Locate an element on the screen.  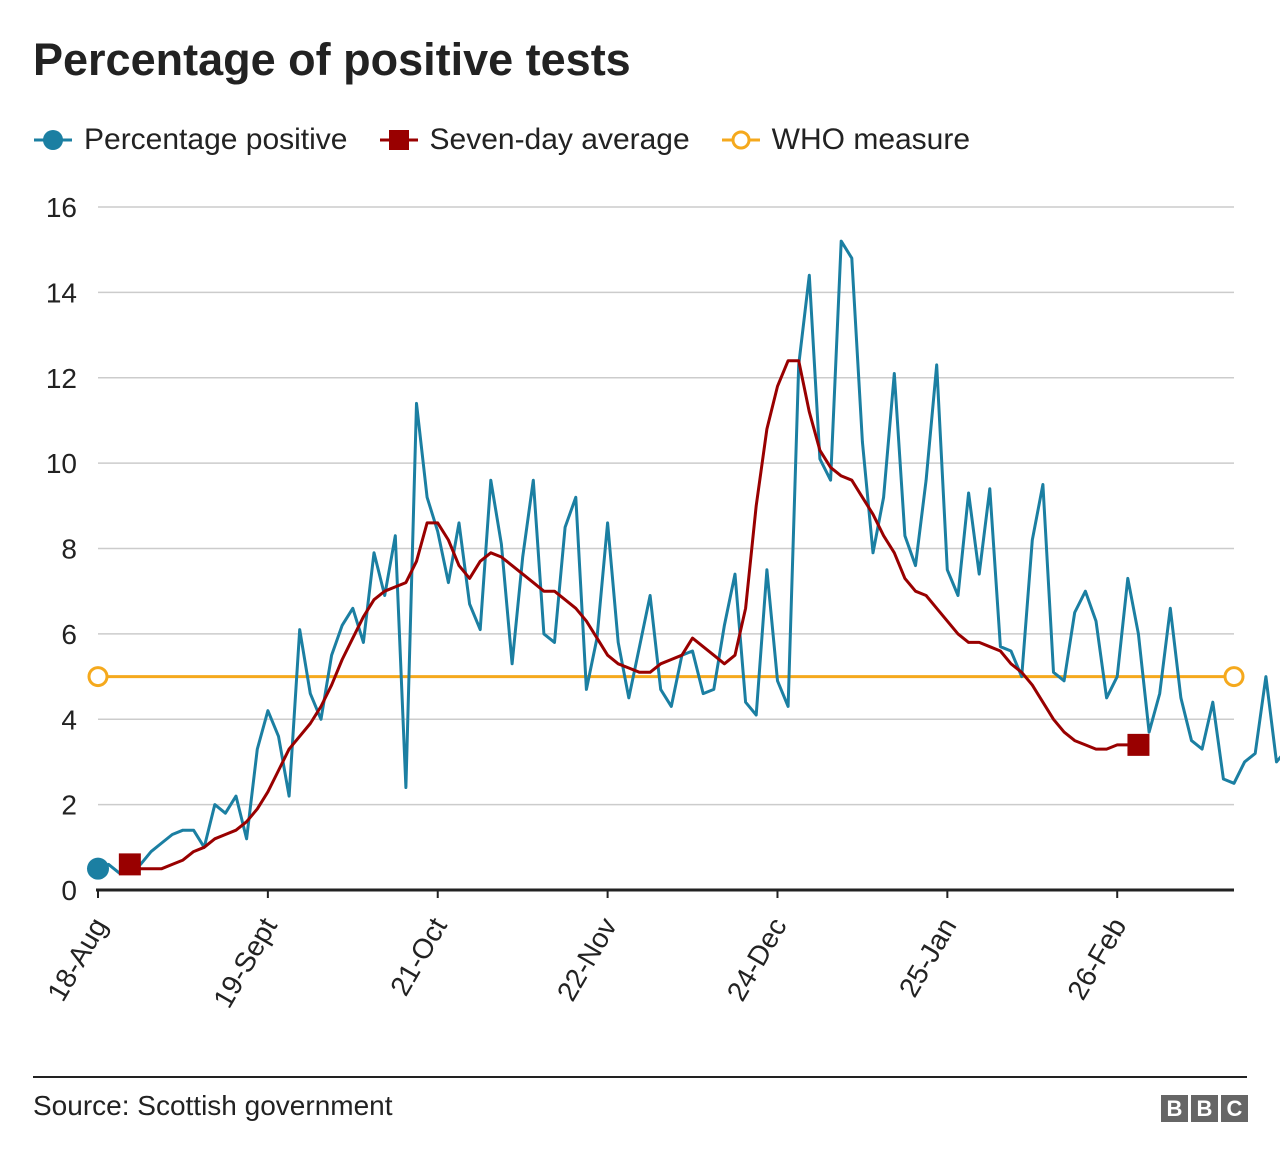
source-note: Source: Scottish government is located at coordinates (213, 1105).